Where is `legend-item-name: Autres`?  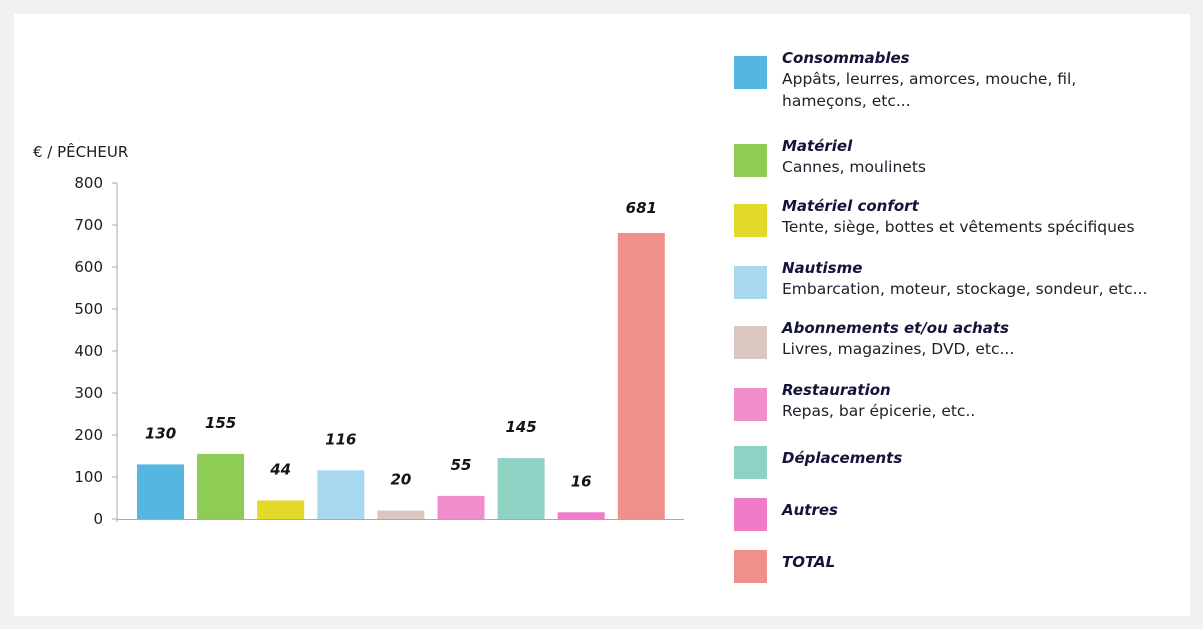 legend-item-name: Autres is located at coordinates (810, 510).